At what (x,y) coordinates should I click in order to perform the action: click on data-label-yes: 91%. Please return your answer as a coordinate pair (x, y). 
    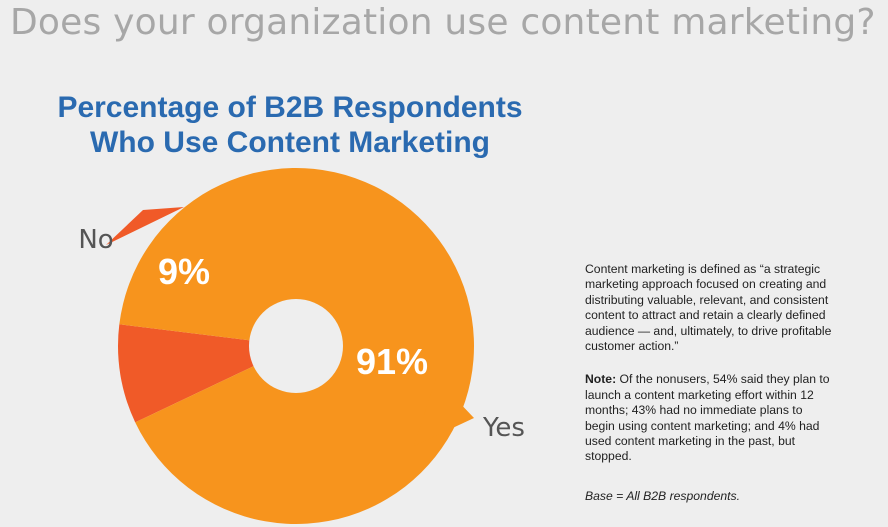
    Looking at the image, I should click on (392, 361).